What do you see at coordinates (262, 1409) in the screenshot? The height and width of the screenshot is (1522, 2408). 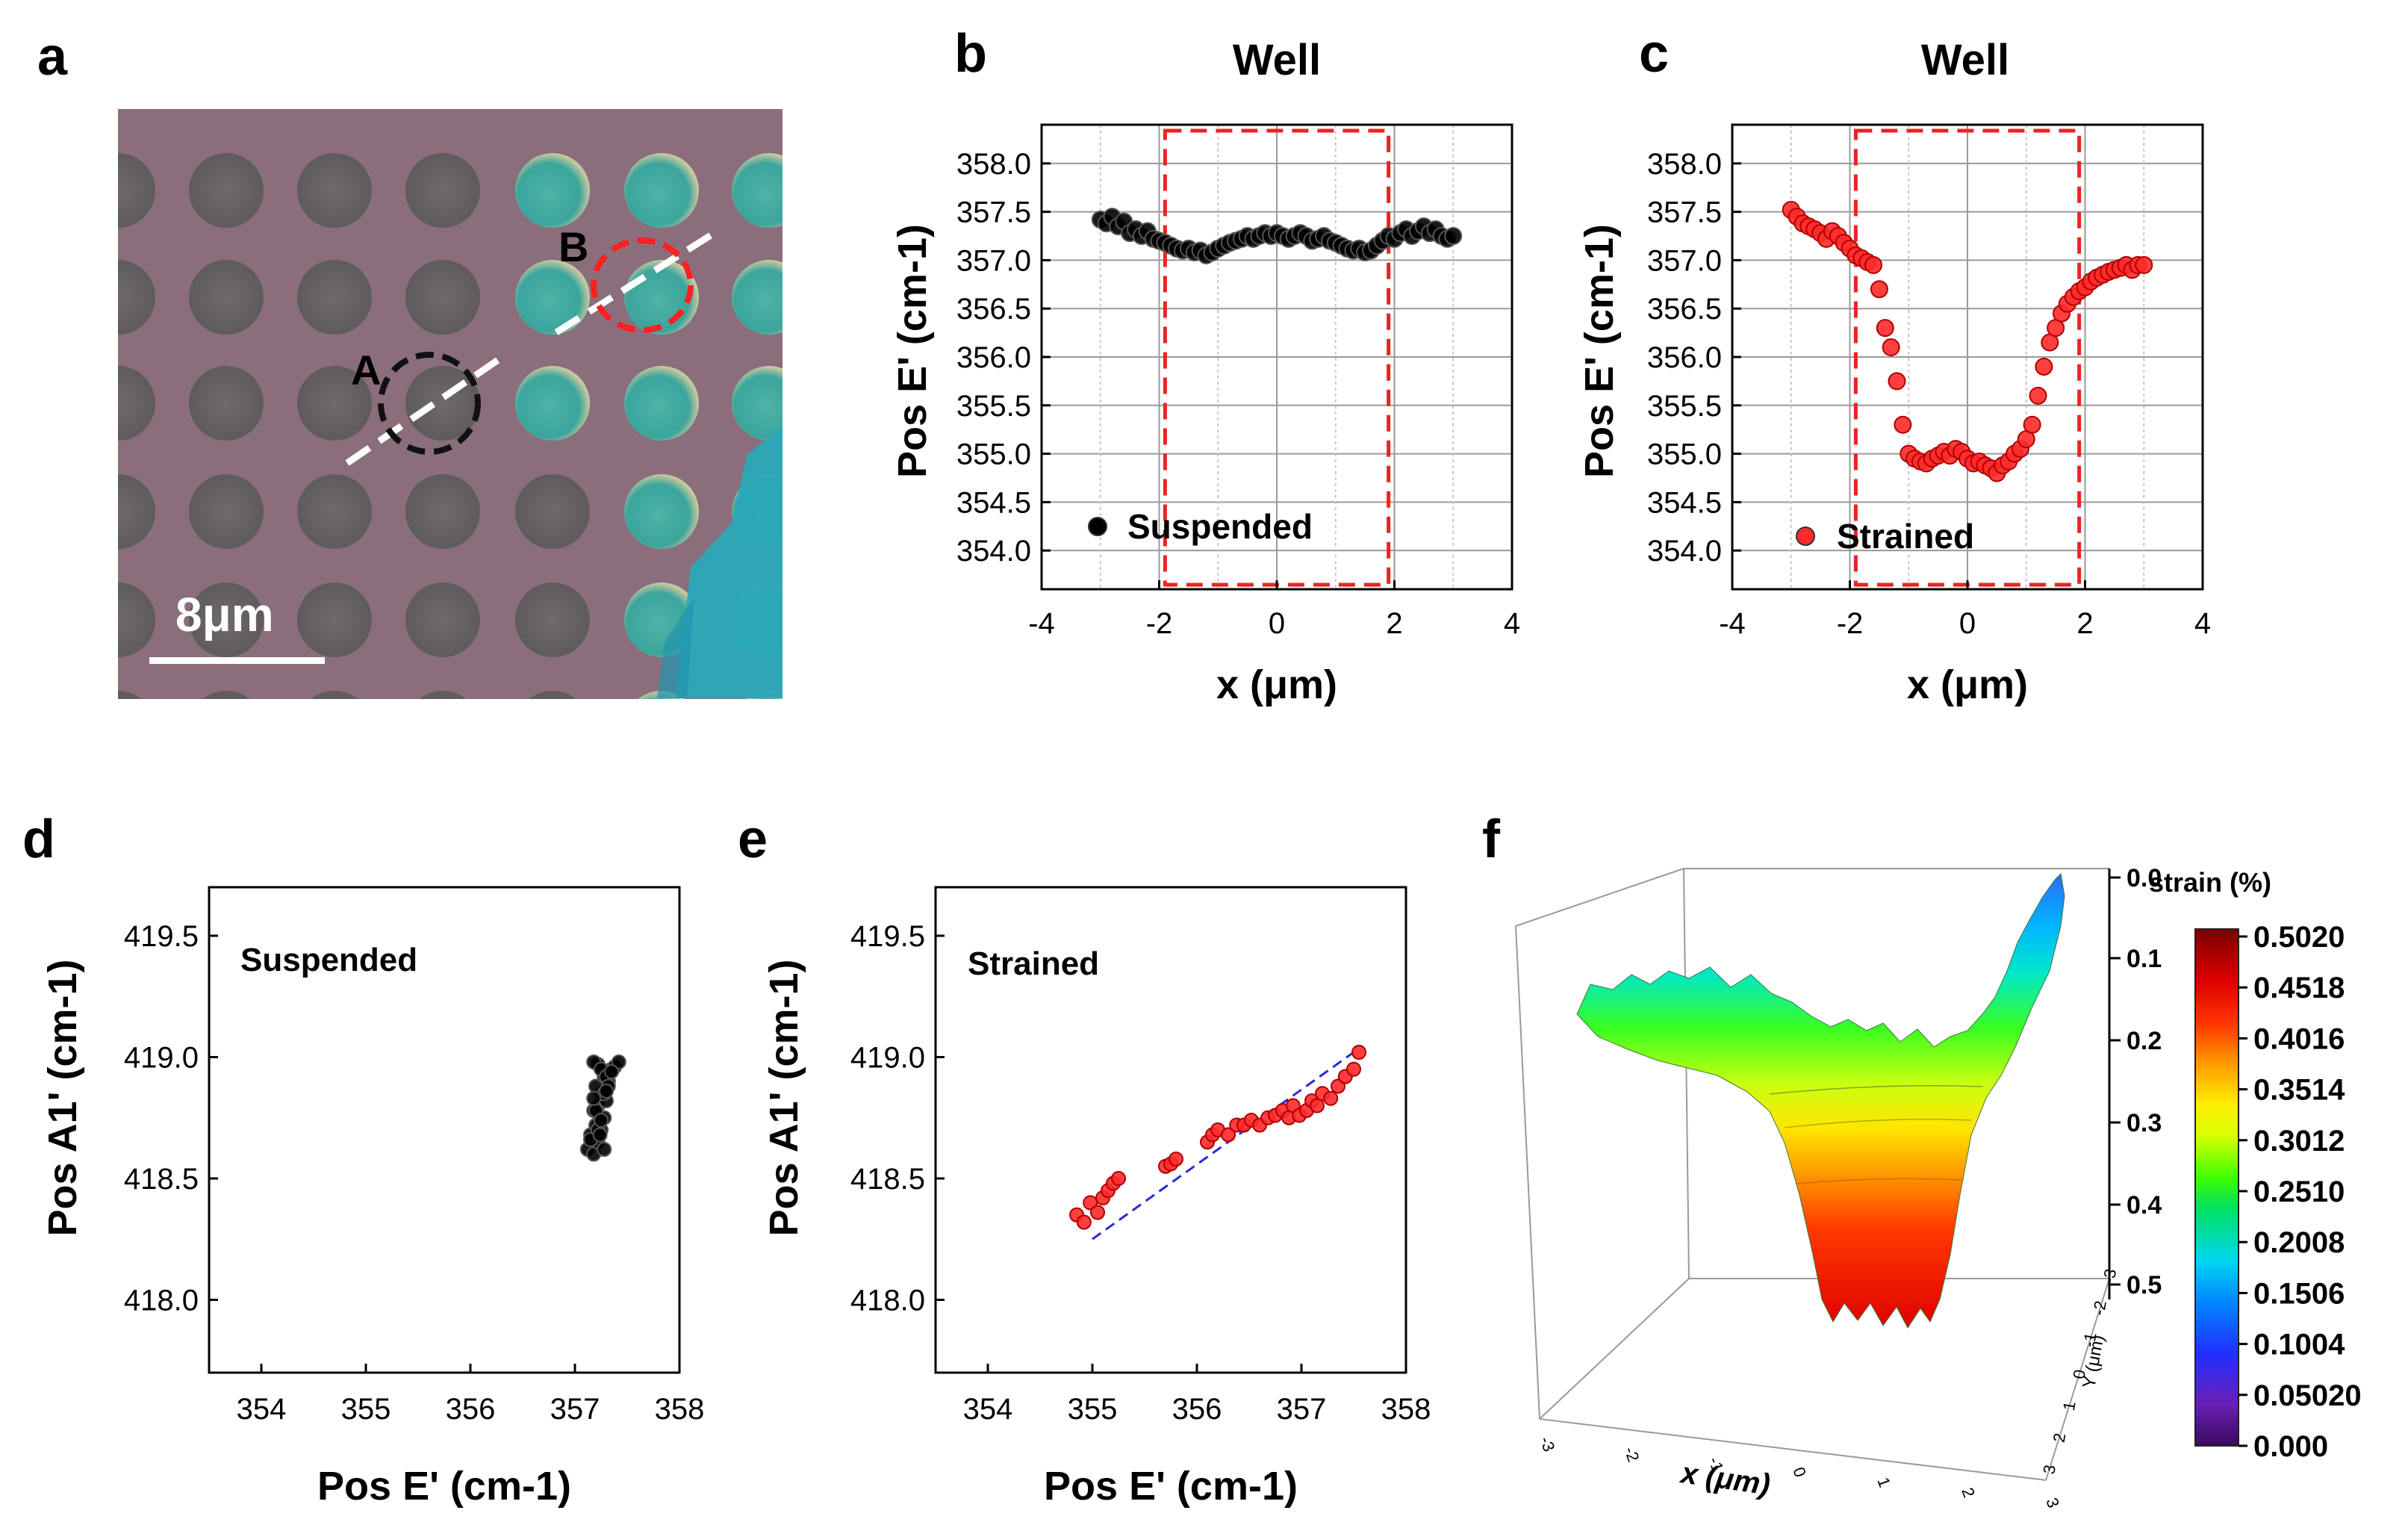 I see `x-tick-label: 354` at bounding box center [262, 1409].